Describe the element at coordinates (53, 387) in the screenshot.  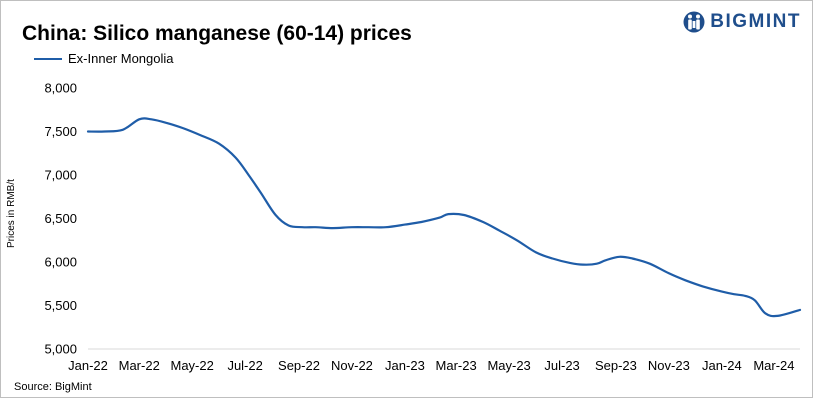
I see `source-note: Source: BigMint` at that location.